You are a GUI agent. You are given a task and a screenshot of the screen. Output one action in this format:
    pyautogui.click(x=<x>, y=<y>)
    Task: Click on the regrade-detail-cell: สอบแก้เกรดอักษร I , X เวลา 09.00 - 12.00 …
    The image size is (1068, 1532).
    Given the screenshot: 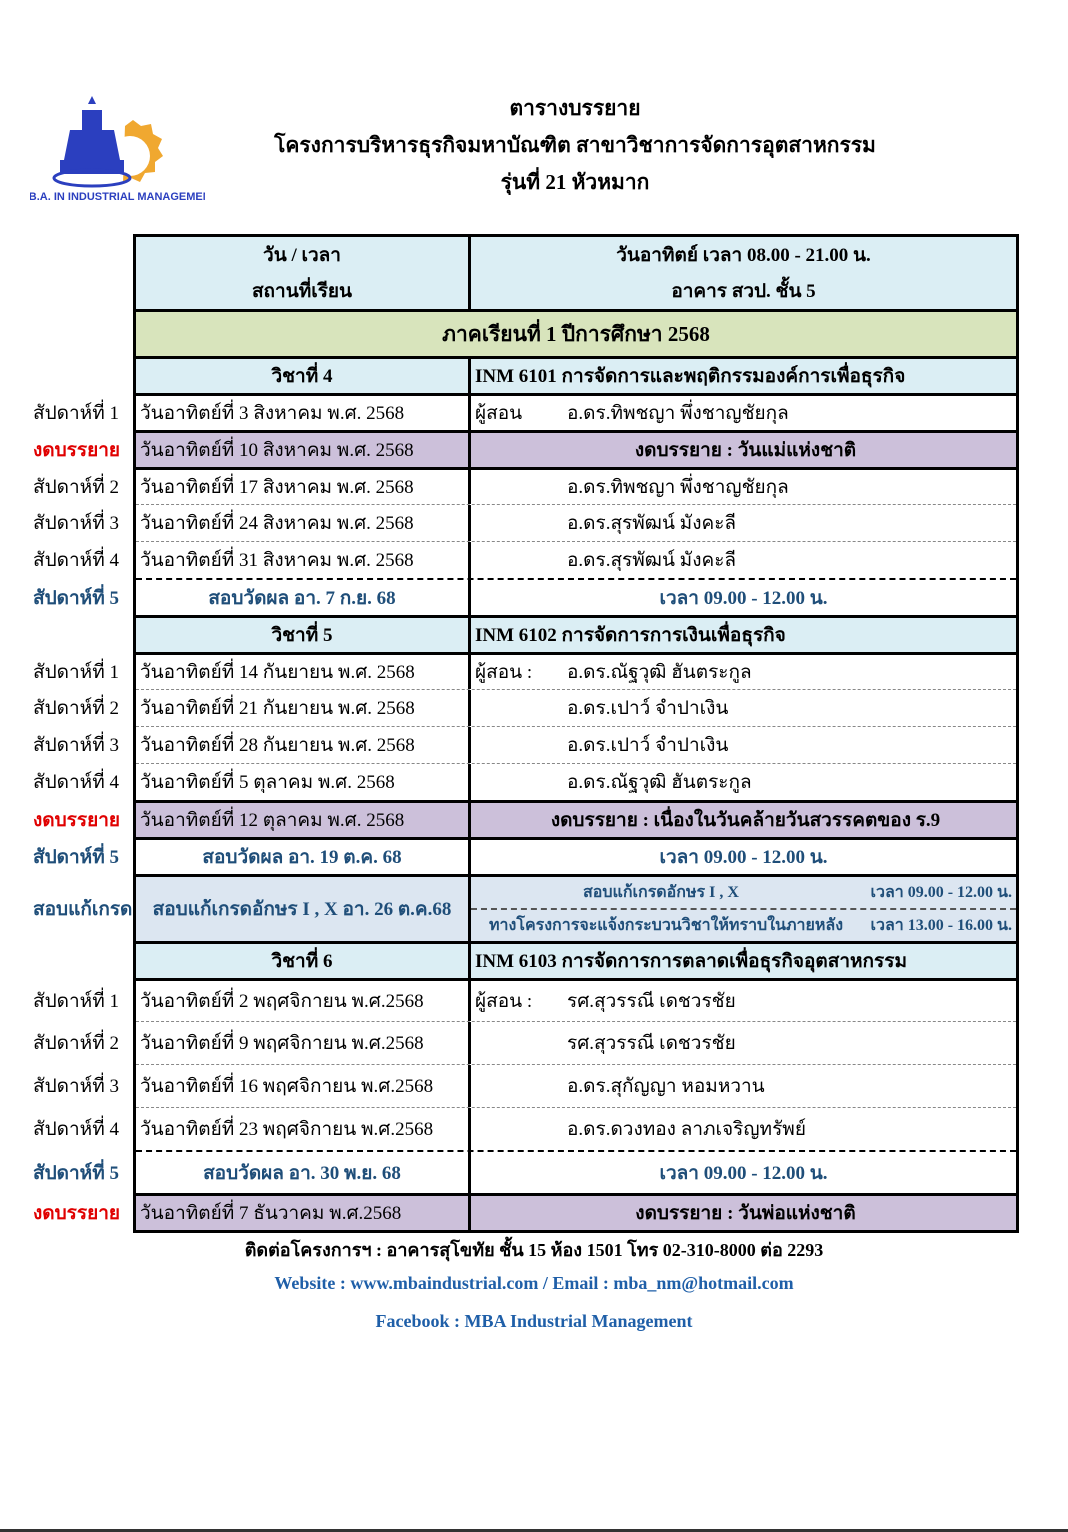 What is the action you would take?
    pyautogui.click(x=743, y=909)
    